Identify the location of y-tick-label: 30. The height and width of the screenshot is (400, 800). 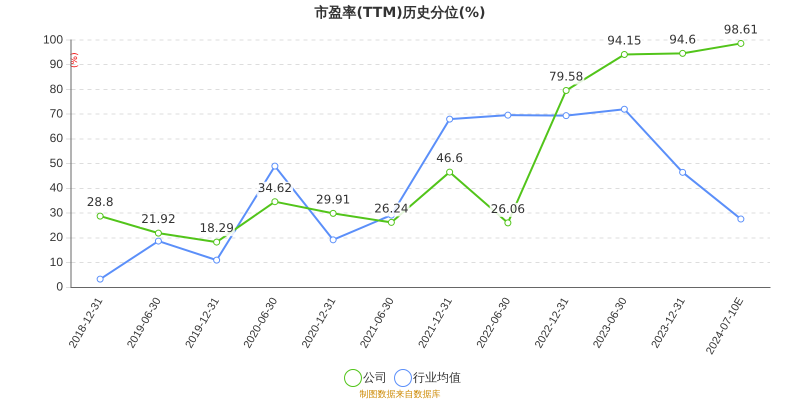
(57, 212).